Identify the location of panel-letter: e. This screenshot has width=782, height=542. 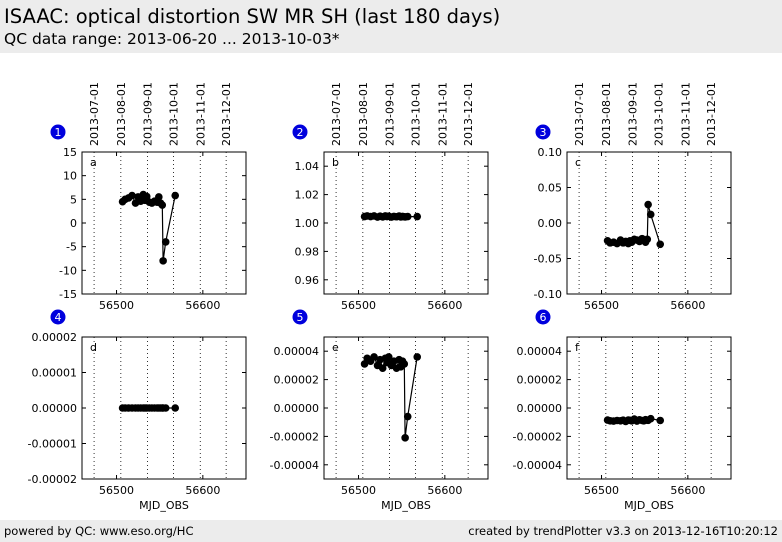
(335, 347).